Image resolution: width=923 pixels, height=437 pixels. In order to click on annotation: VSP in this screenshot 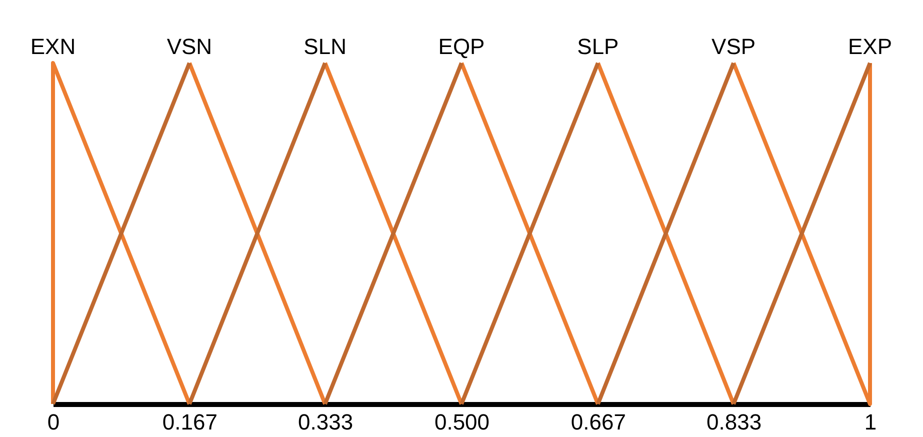, I will do `click(734, 46)`.